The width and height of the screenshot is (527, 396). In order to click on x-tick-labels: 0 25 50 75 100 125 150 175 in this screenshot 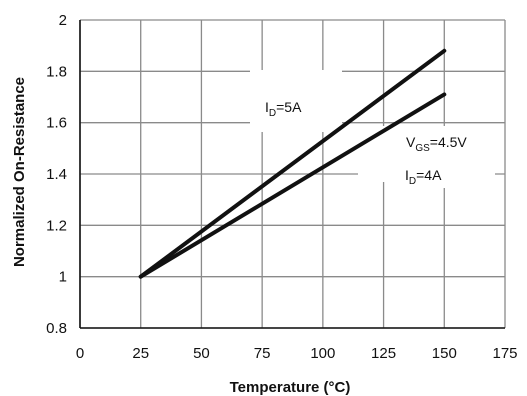, I will do `click(297, 353)`.